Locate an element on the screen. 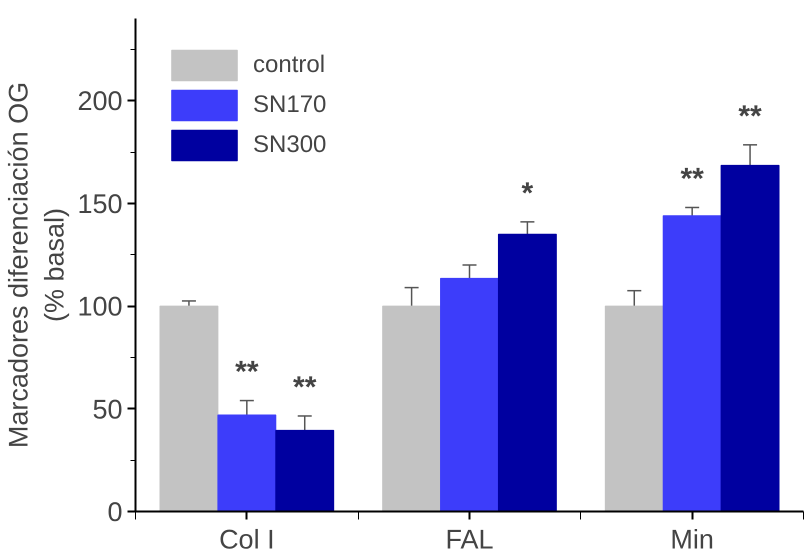  x-tick-label: Col I is located at coordinates (247, 539).